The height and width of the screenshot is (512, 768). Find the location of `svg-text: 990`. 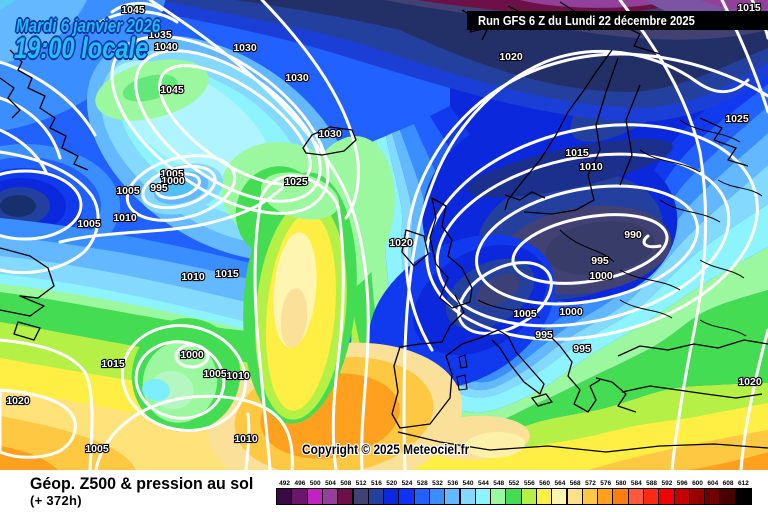

svg-text: 990 is located at coordinates (633, 235).